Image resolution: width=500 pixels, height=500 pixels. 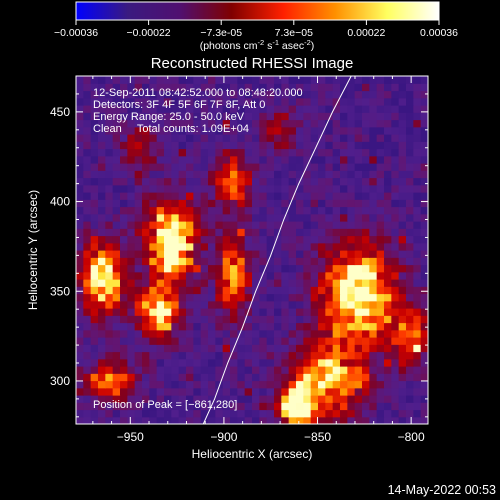 What do you see at coordinates (198, 93) in the screenshot?
I see `annotation-time-range: 12-Sep-2011 08:42:52.000 to 08:48:20.000` at bounding box center [198, 93].